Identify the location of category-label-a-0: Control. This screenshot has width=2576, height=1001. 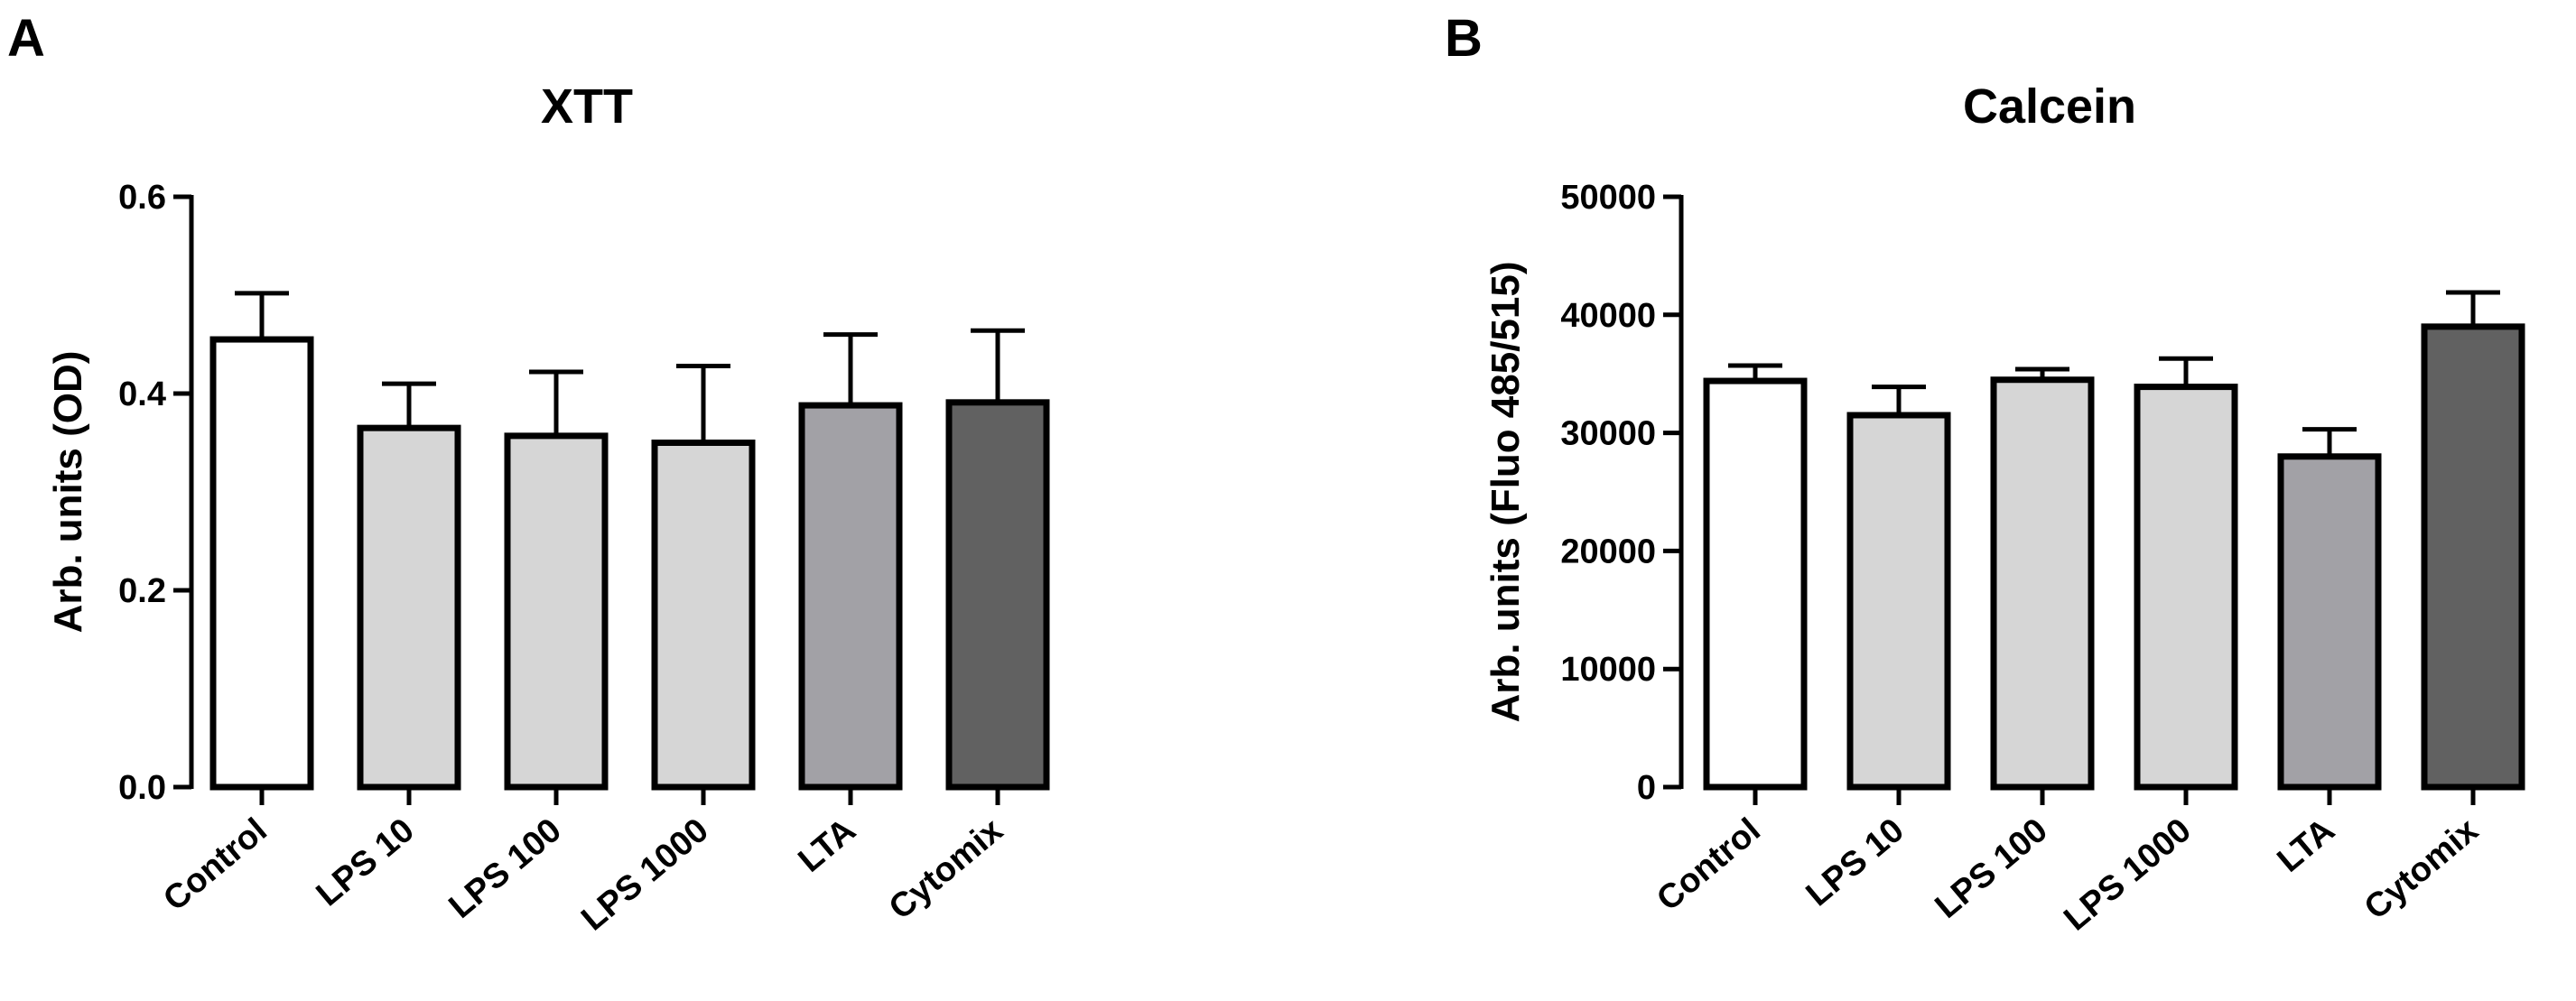
(215, 865).